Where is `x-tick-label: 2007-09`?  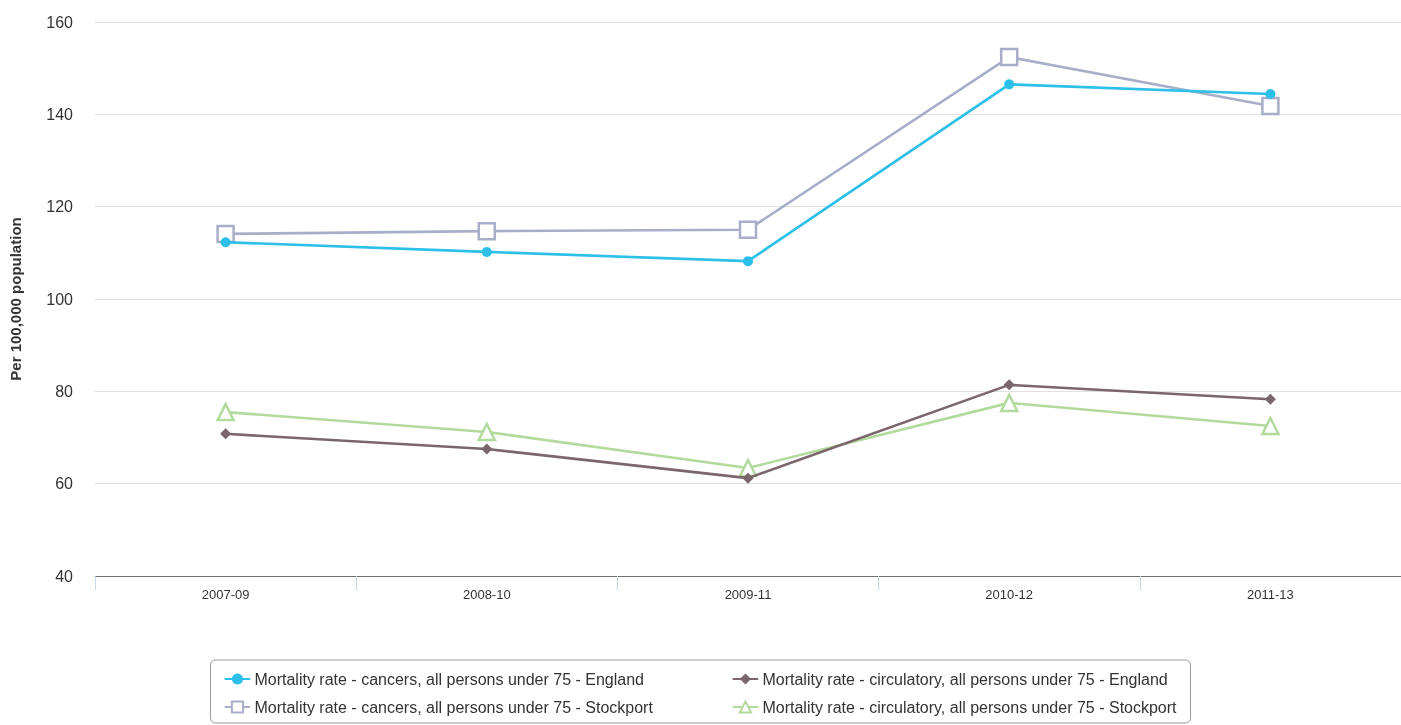
x-tick-label: 2007-09 is located at coordinates (225, 594).